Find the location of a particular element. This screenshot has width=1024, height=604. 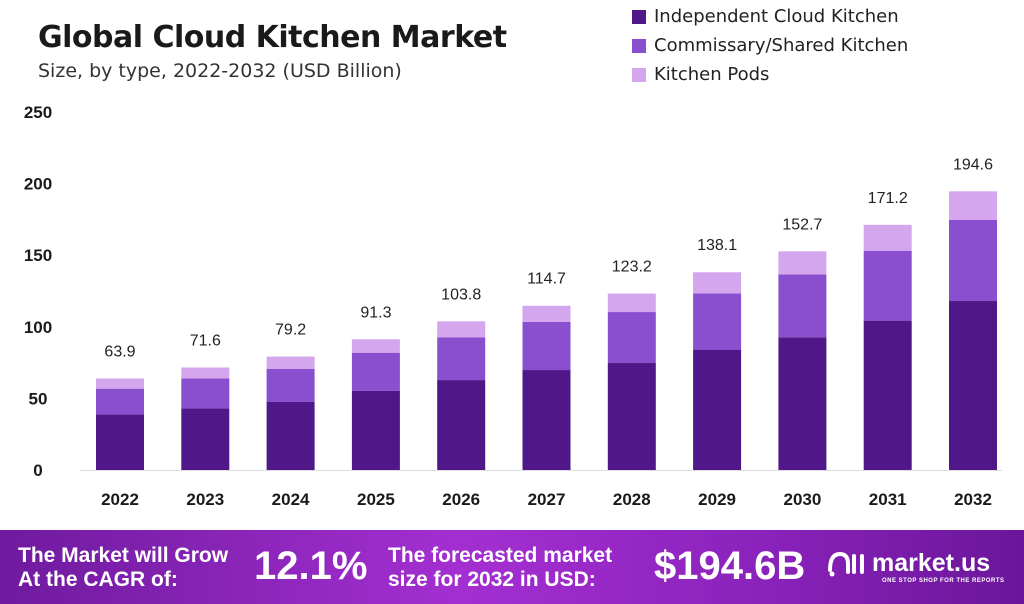

legend-item: Independent Cloud Kitchen is located at coordinates (770, 16).